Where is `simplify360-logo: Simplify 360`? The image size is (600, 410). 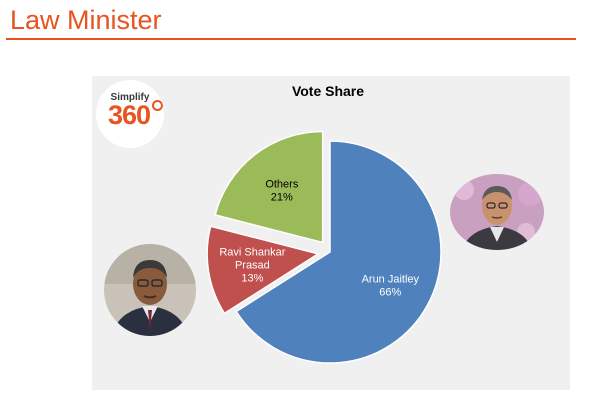 simplify360-logo: Simplify 360 is located at coordinates (130, 114).